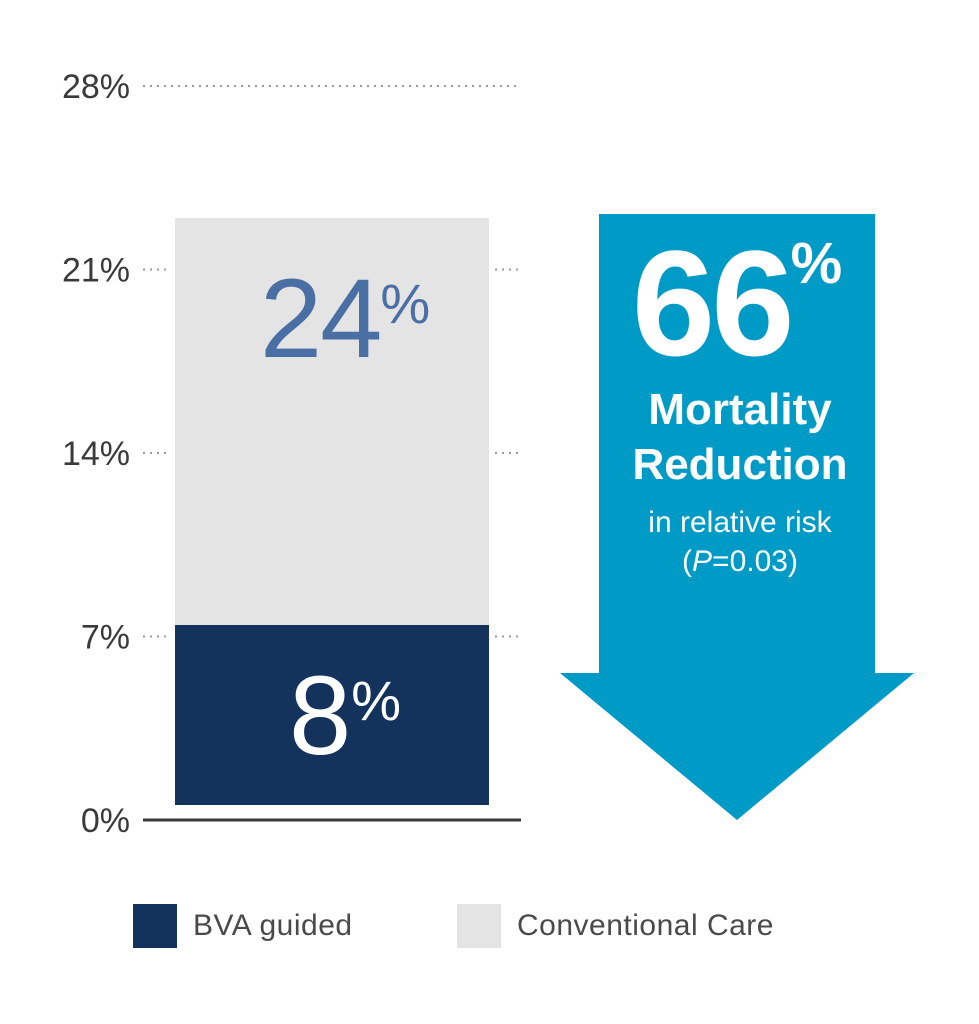  Describe the element at coordinates (740, 409) in the screenshot. I see `callout-line1: Mortality` at that location.